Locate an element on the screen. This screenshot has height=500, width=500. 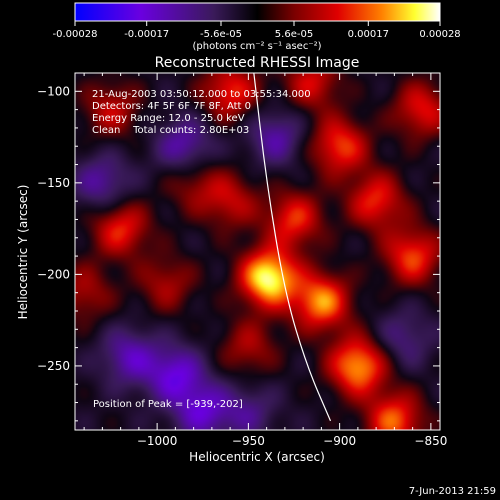
footer-timestamp: 7-Jun-2013 21:59 is located at coordinates (452, 491).